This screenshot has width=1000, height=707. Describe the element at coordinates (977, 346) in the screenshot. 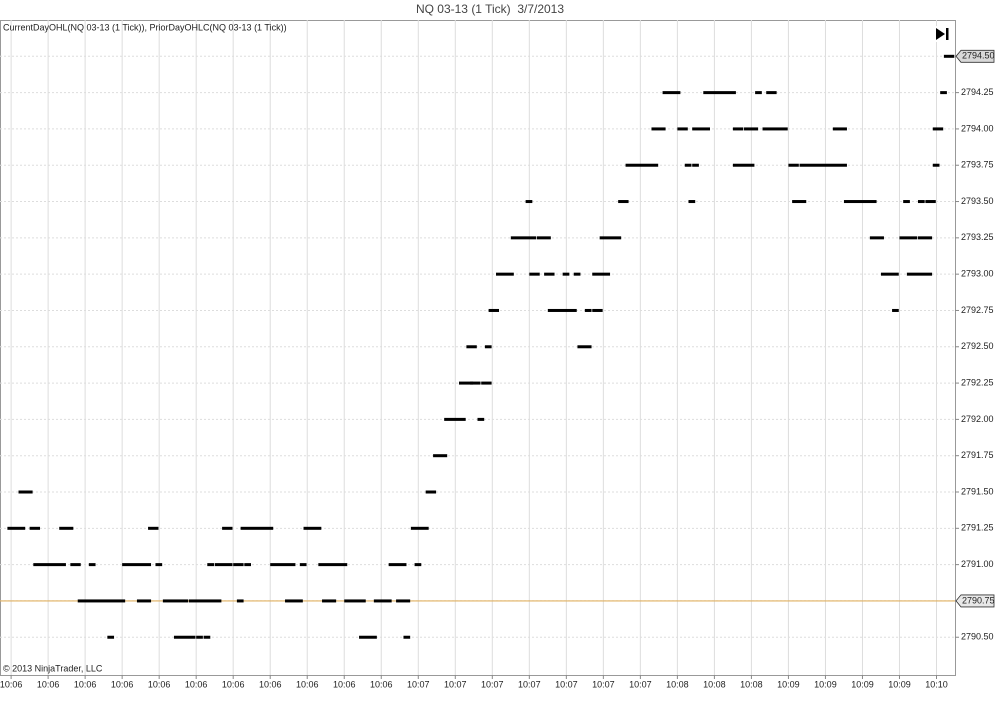

I see `y-tick-label: 2792.50` at that location.